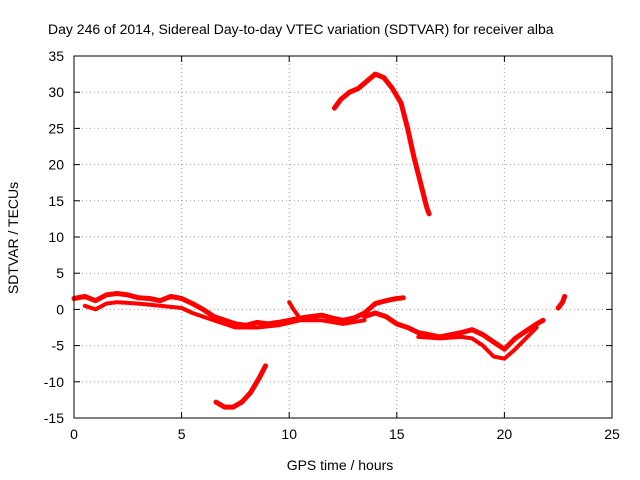 The width and height of the screenshot is (640, 480). What do you see at coordinates (293, 309) in the screenshot?
I see `series-short-segment-10h` at bounding box center [293, 309].